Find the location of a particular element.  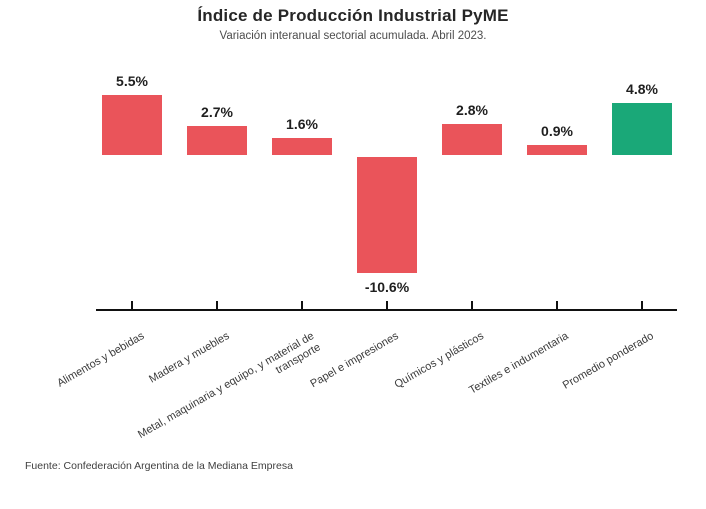

bar-value-label: 0.9% is located at coordinates (557, 131).